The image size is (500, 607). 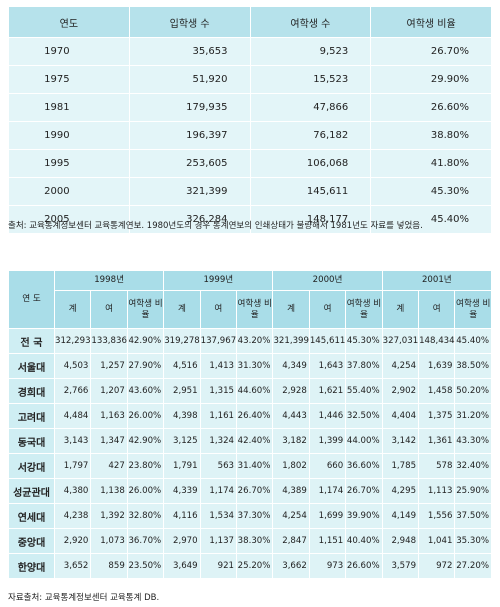 What do you see at coordinates (255, 466) in the screenshot?
I see `cell: 31.40%` at bounding box center [255, 466].